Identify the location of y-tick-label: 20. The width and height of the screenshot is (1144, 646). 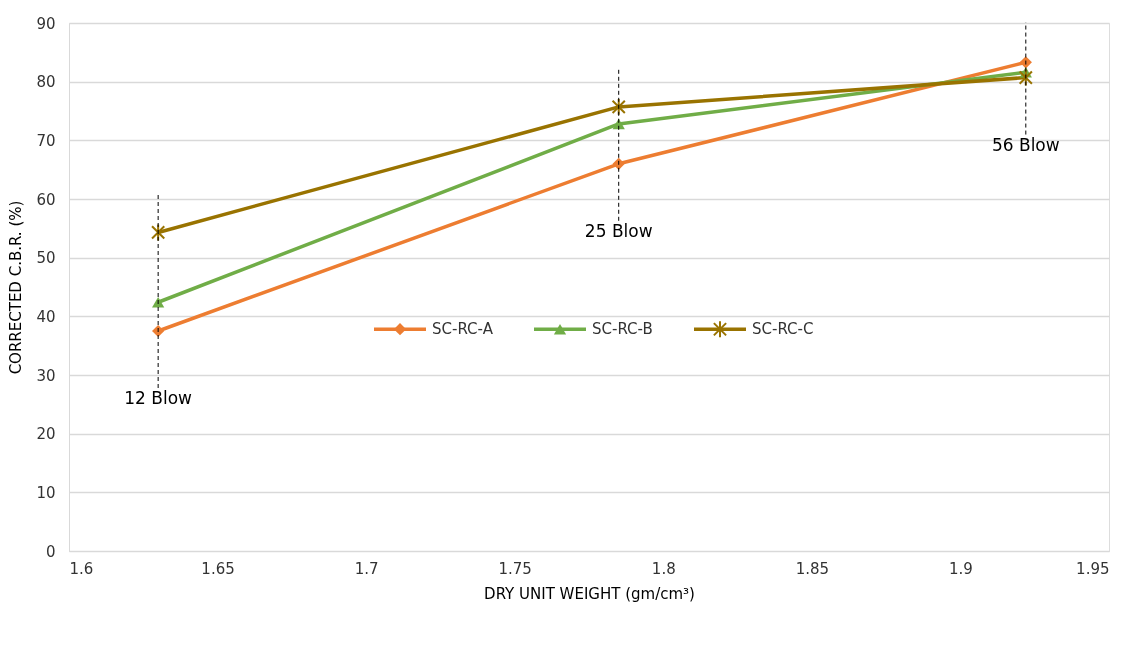
(46, 434).